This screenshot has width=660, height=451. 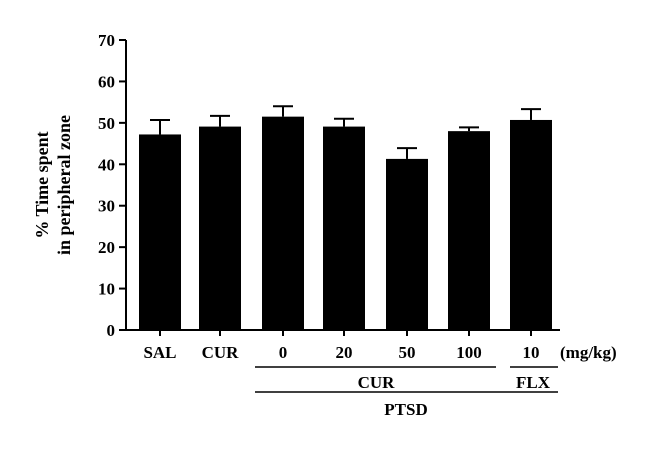 What do you see at coordinates (106, 81) in the screenshot?
I see `y-tick-label: 60` at bounding box center [106, 81].